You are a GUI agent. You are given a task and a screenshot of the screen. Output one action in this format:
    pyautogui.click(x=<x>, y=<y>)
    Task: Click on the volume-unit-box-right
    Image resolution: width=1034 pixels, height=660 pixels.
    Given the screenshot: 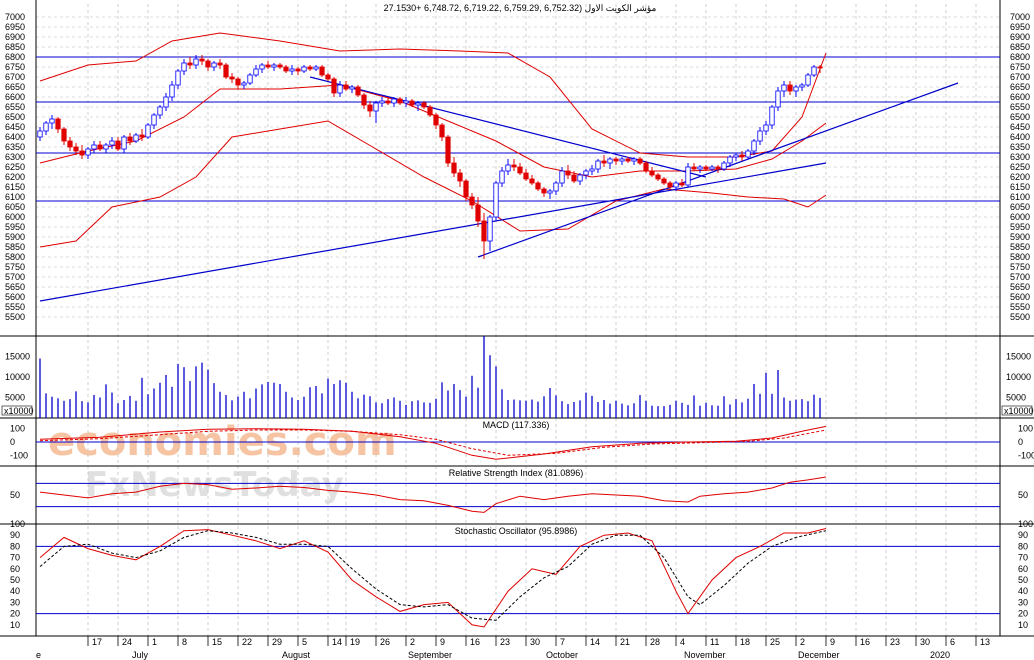 What is the action you would take?
    pyautogui.click(x=1017, y=410)
    